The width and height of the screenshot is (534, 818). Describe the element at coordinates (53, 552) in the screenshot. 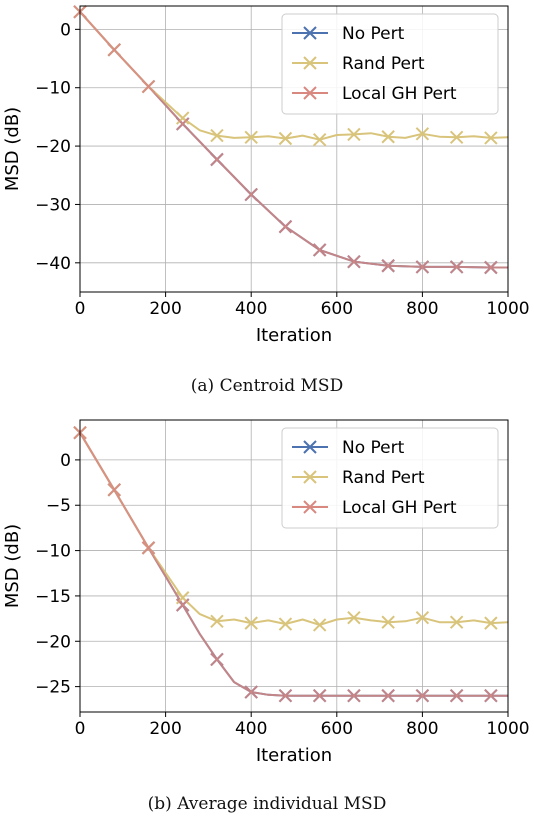

I see `y-tick-label: −10` at that location.